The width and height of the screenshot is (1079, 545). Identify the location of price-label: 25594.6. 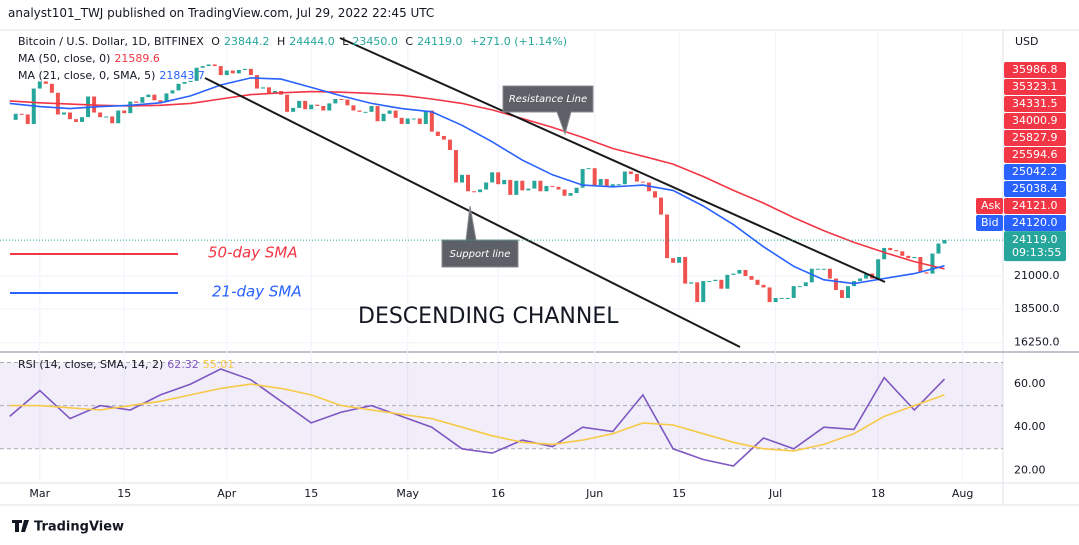
(1035, 154).